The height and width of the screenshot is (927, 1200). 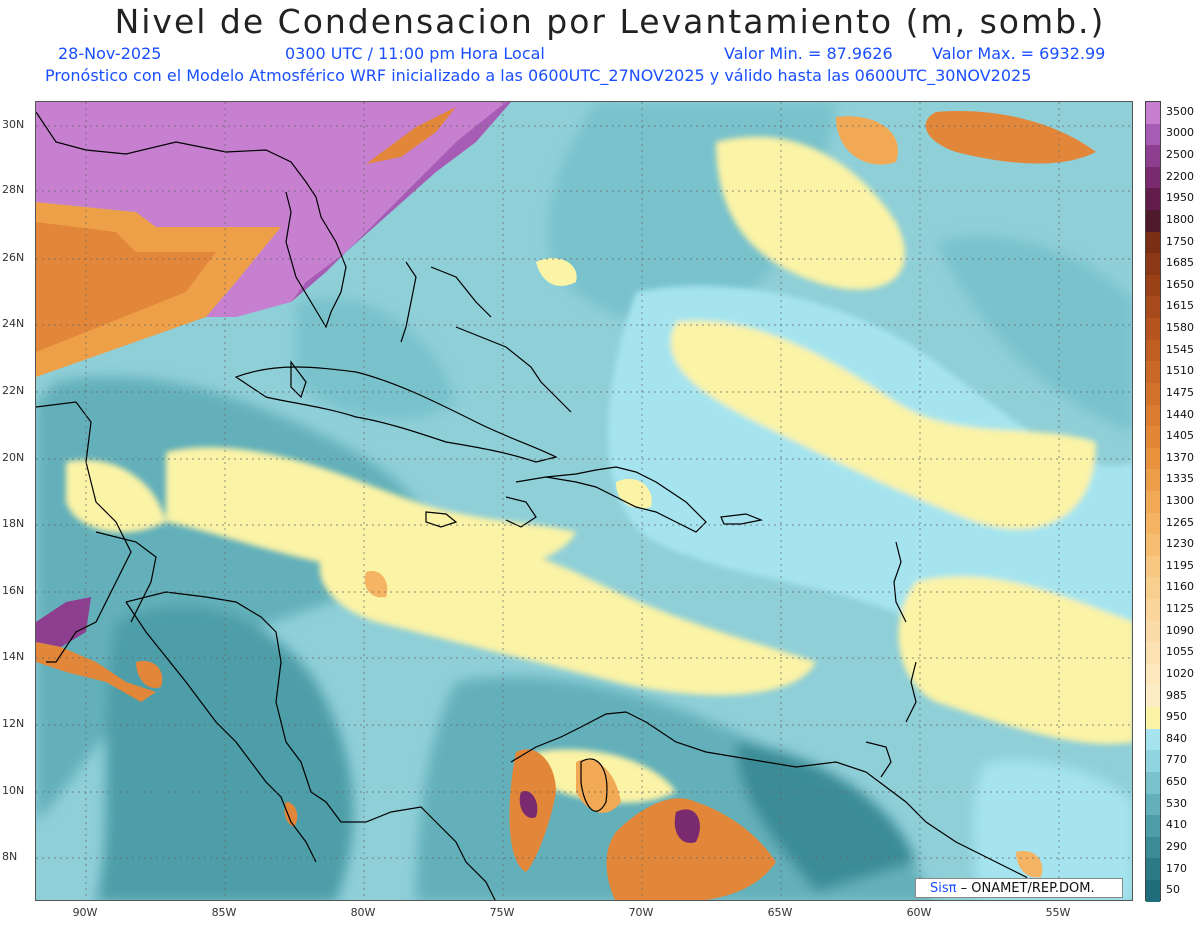 What do you see at coordinates (1176, 738) in the screenshot?
I see `colorbar-label: 840` at bounding box center [1176, 738].